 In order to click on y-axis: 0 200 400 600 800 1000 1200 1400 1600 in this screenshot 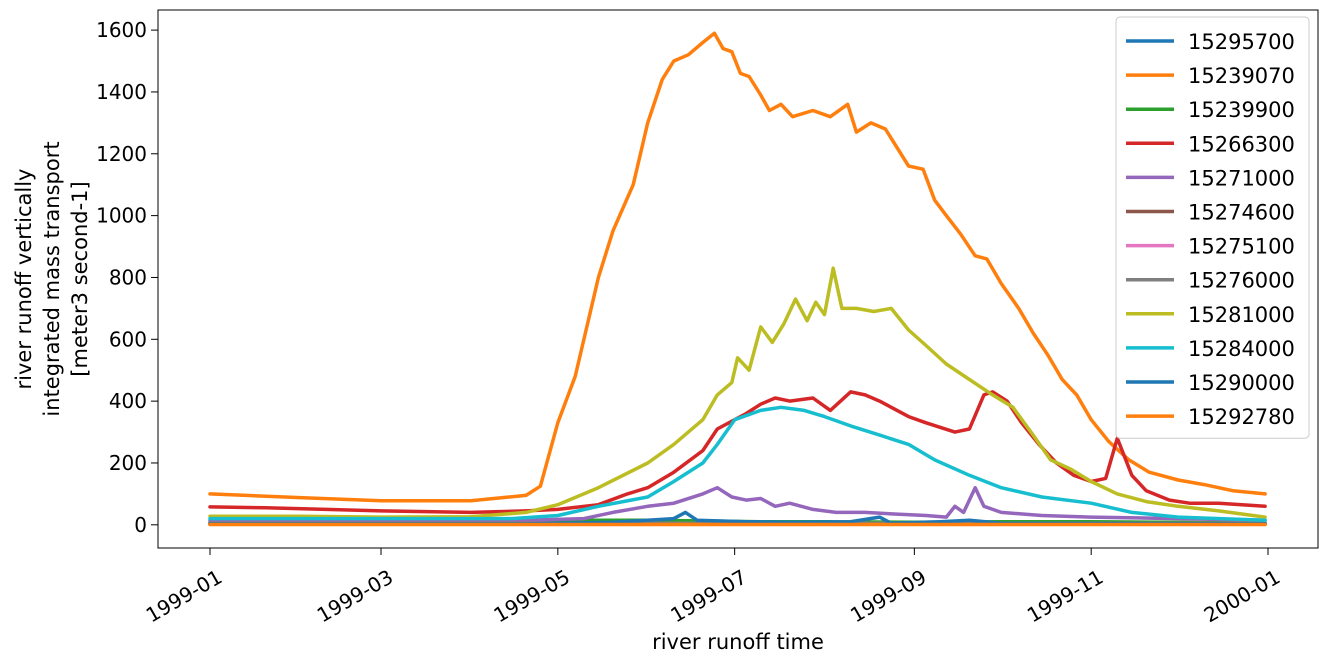, I will do `click(127, 277)`.